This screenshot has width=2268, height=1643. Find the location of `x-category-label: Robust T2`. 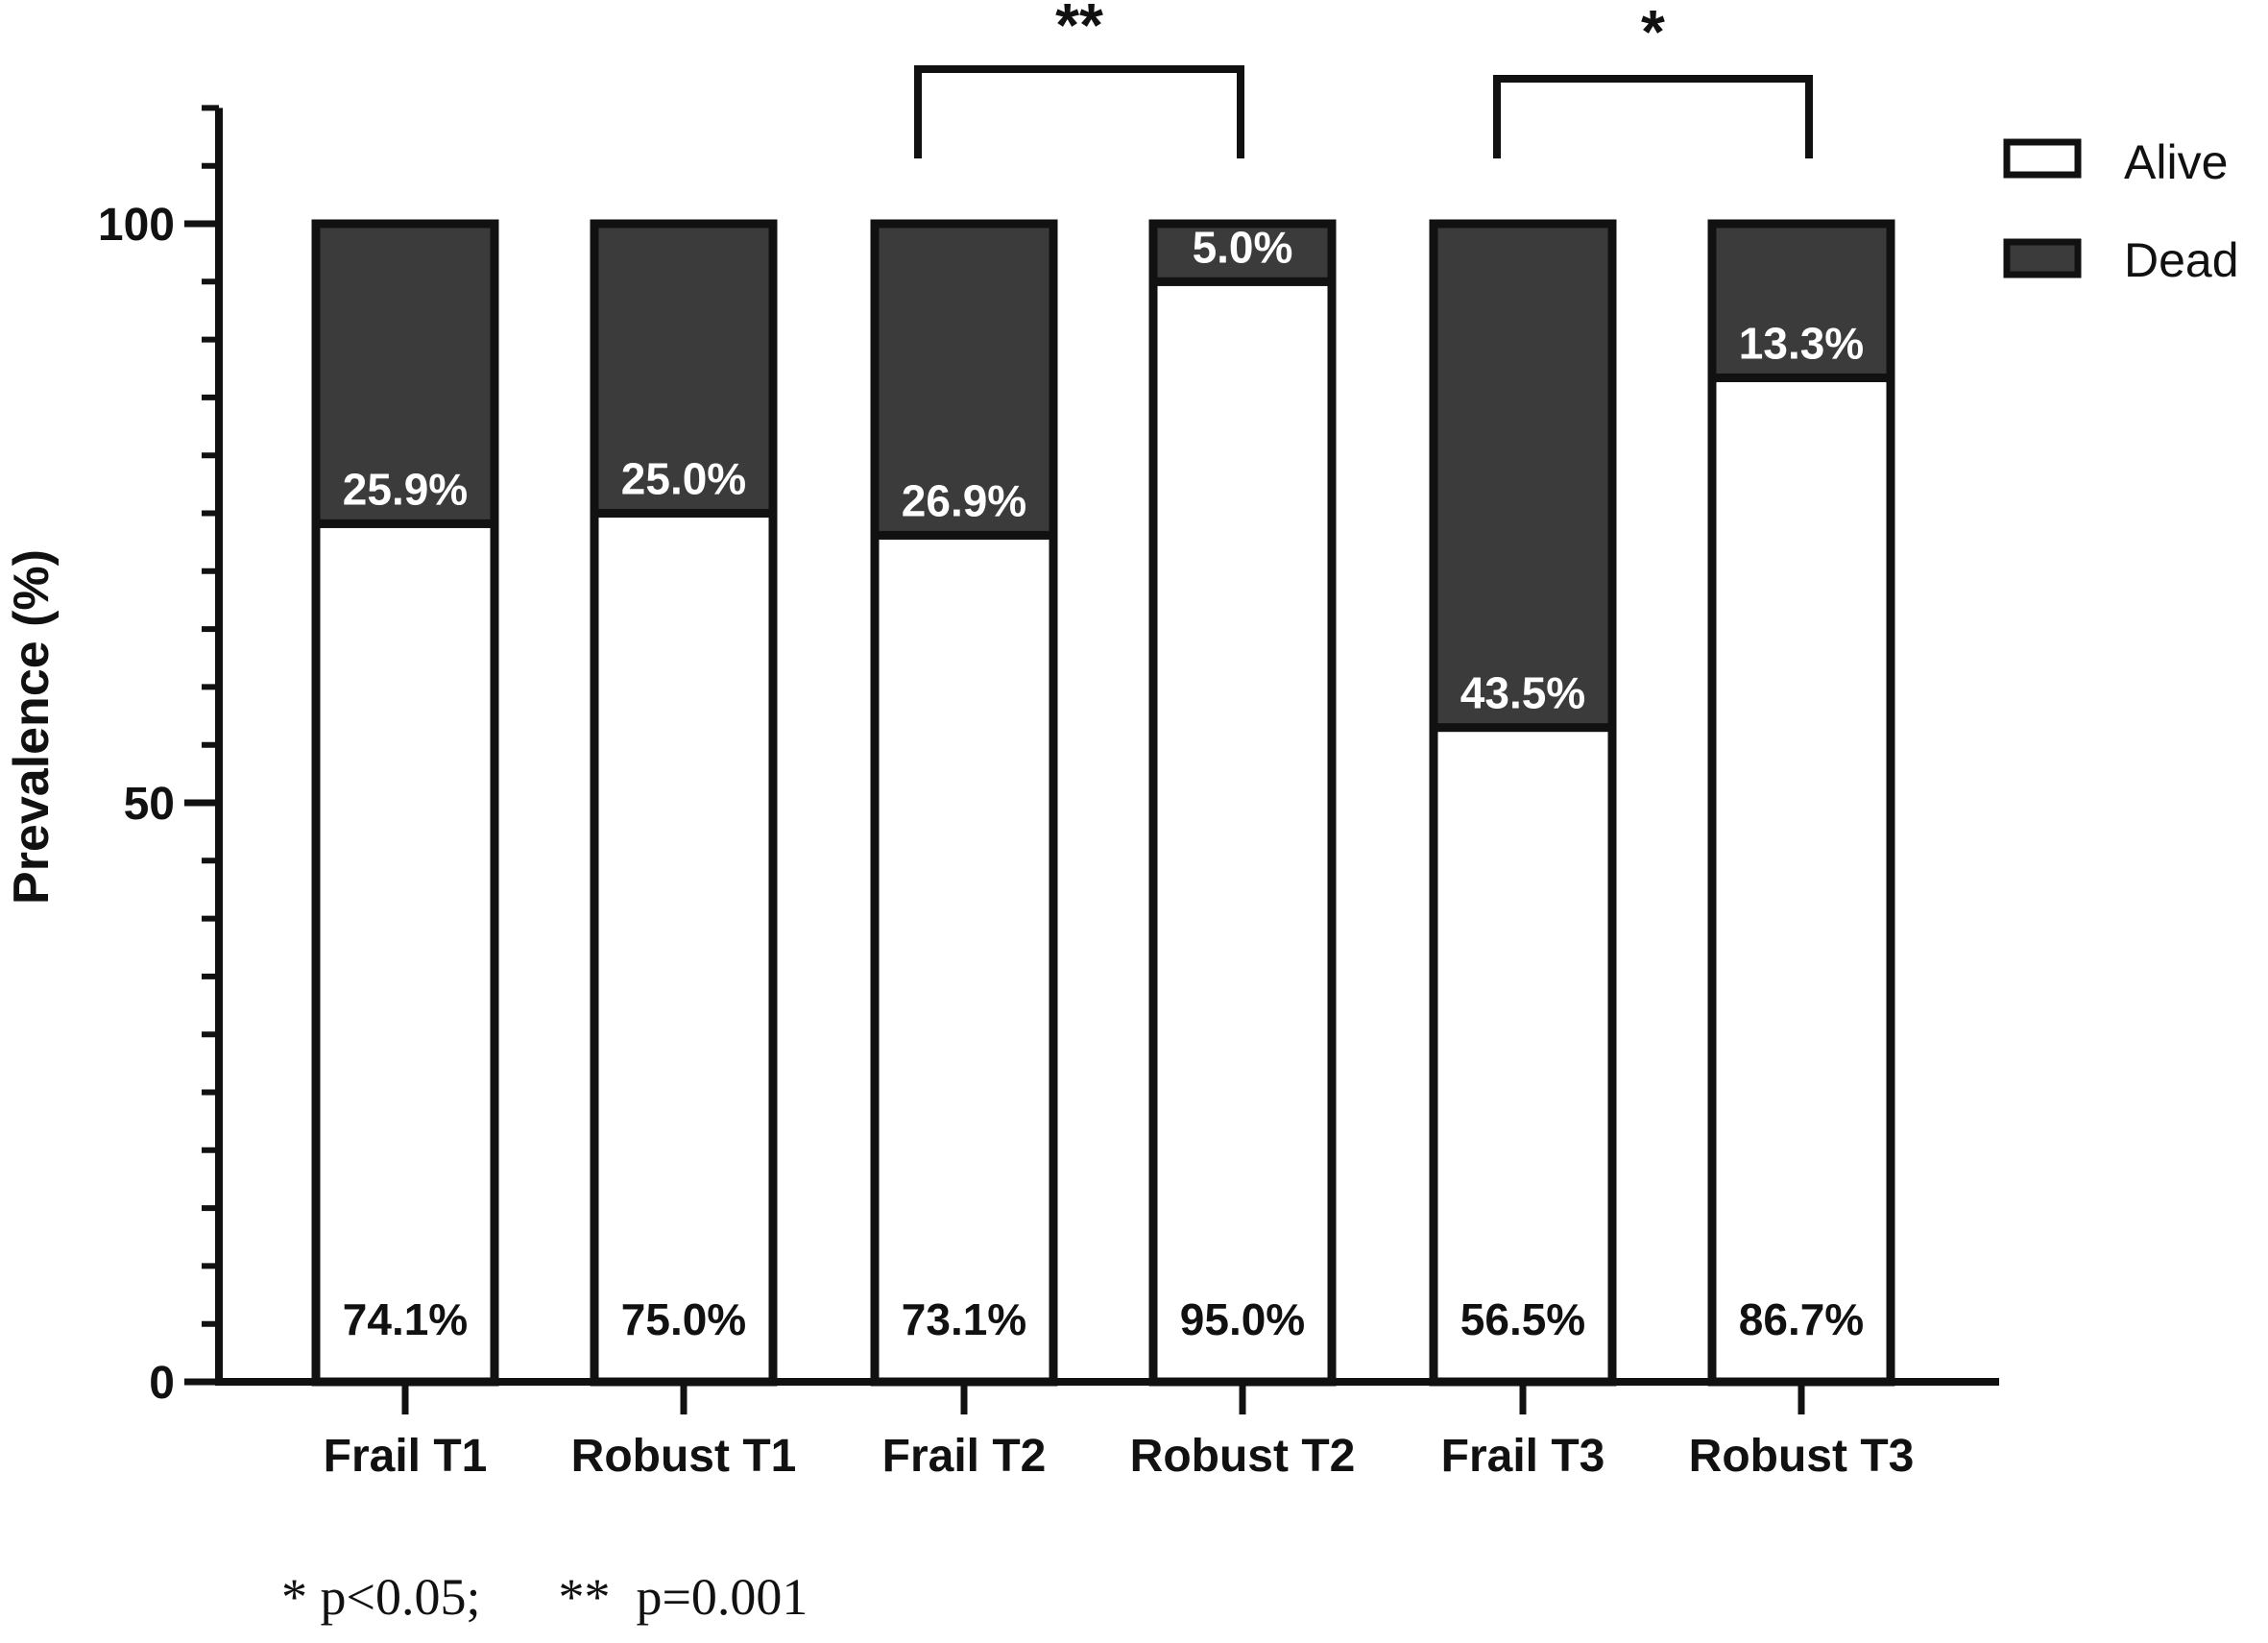

x-category-label: Robust T2 is located at coordinates (1243, 1457).